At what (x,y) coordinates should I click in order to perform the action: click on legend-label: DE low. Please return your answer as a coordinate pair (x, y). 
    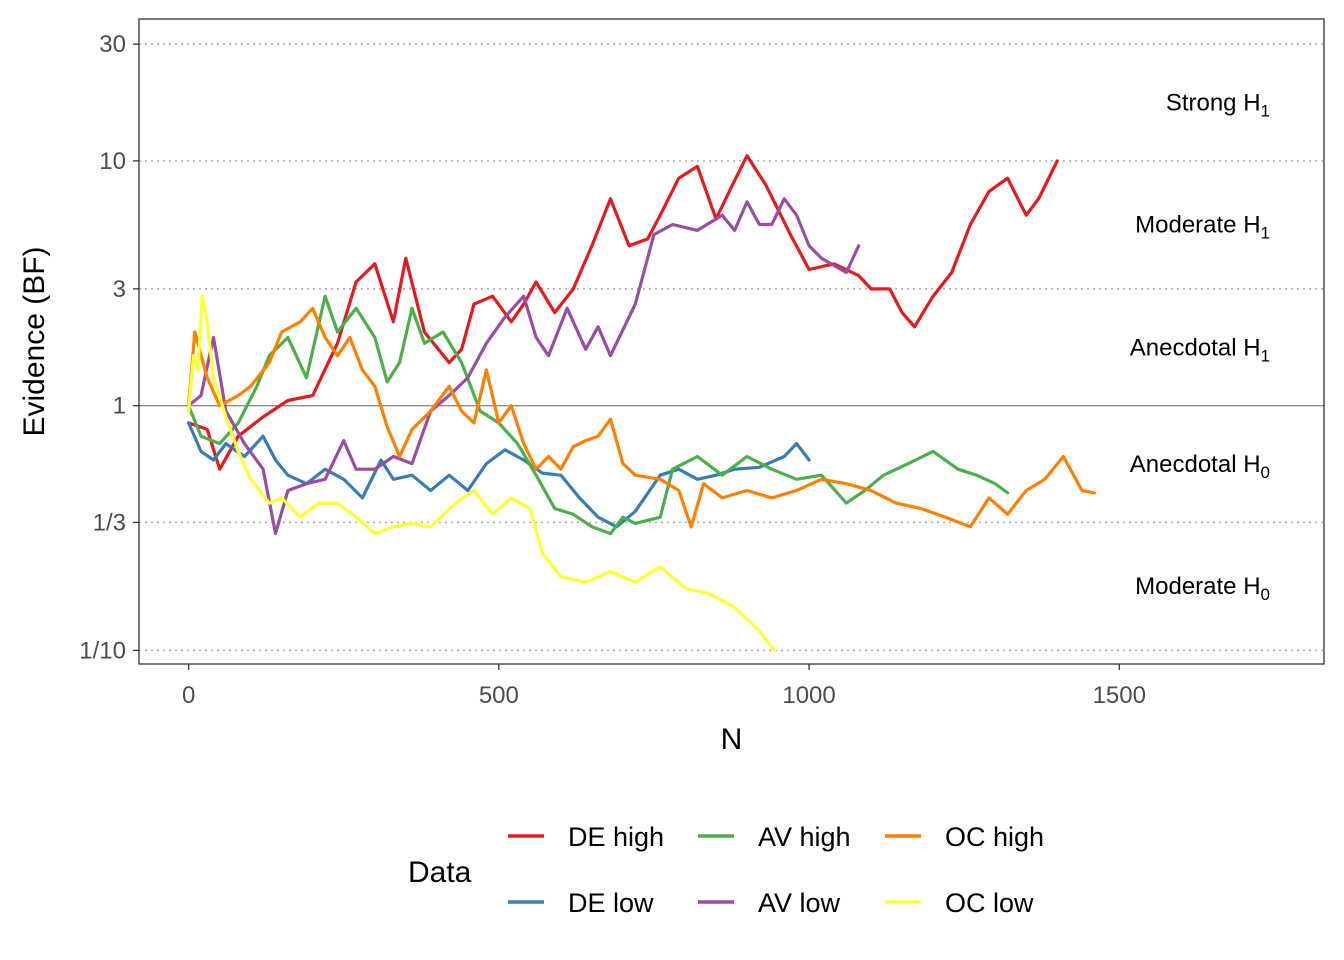
    Looking at the image, I should click on (611, 903).